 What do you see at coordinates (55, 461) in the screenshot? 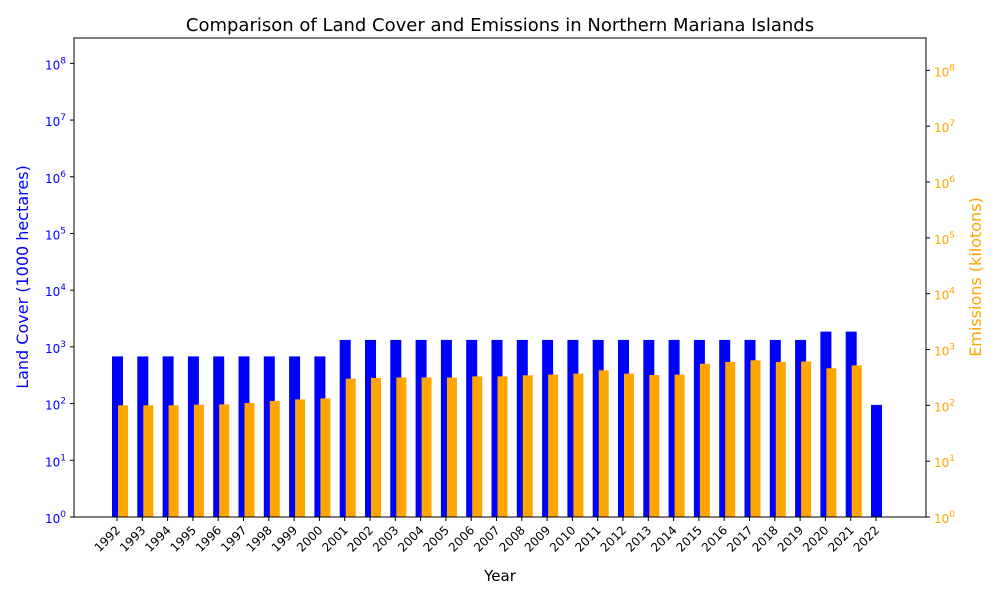
I see `left-y-tick-label: 10¹` at bounding box center [55, 461].